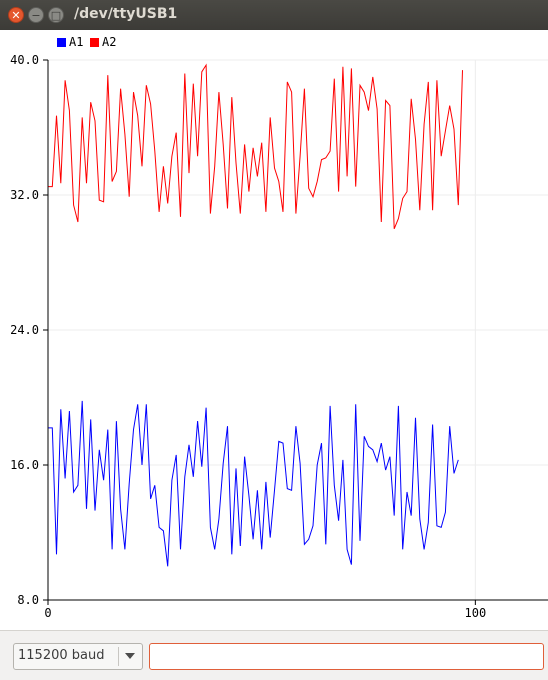 This screenshot has width=548, height=680. I want to click on close-window-button: ✕, so click(16, 15).